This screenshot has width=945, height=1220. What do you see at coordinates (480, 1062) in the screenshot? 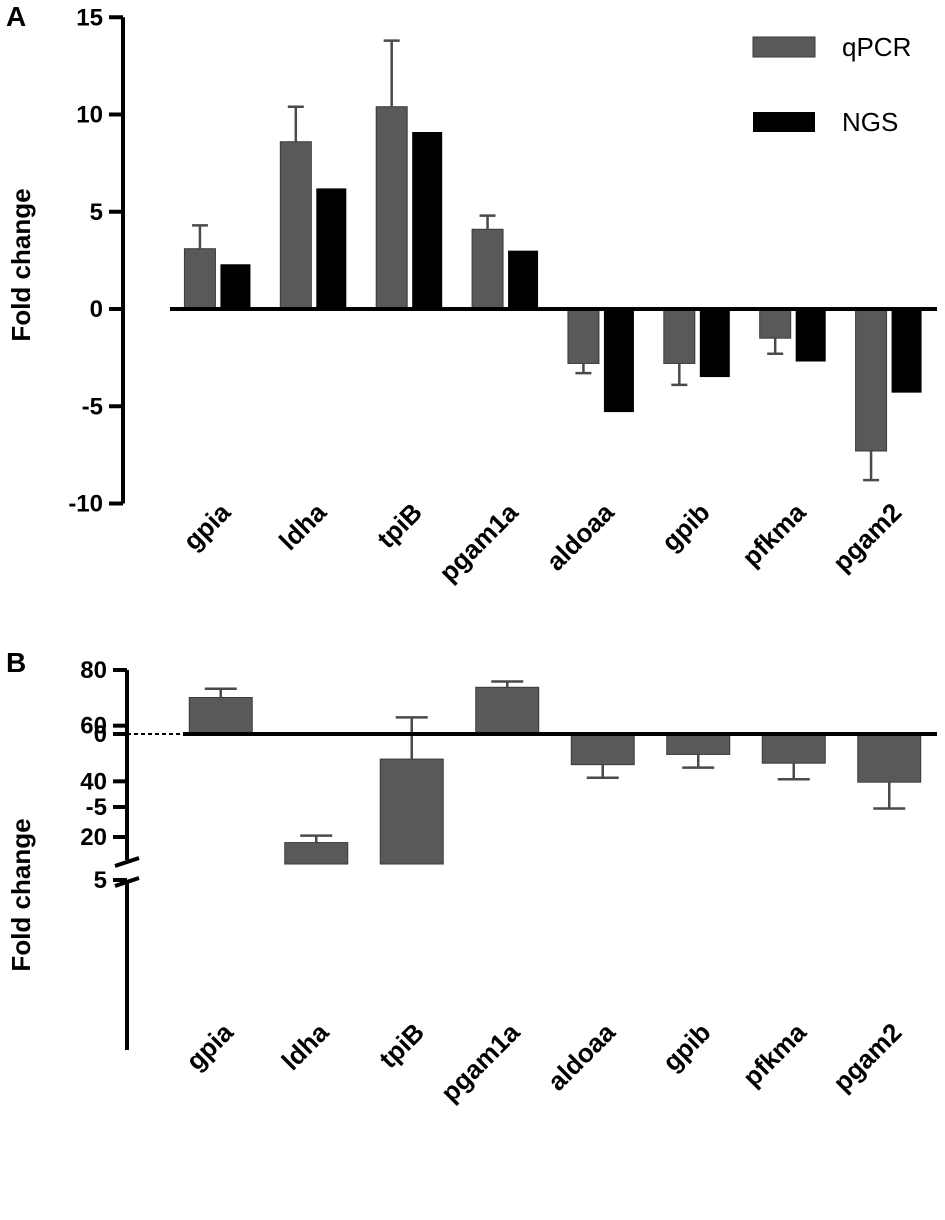
I see `panel-b-category-label: pgam1a` at bounding box center [480, 1062].